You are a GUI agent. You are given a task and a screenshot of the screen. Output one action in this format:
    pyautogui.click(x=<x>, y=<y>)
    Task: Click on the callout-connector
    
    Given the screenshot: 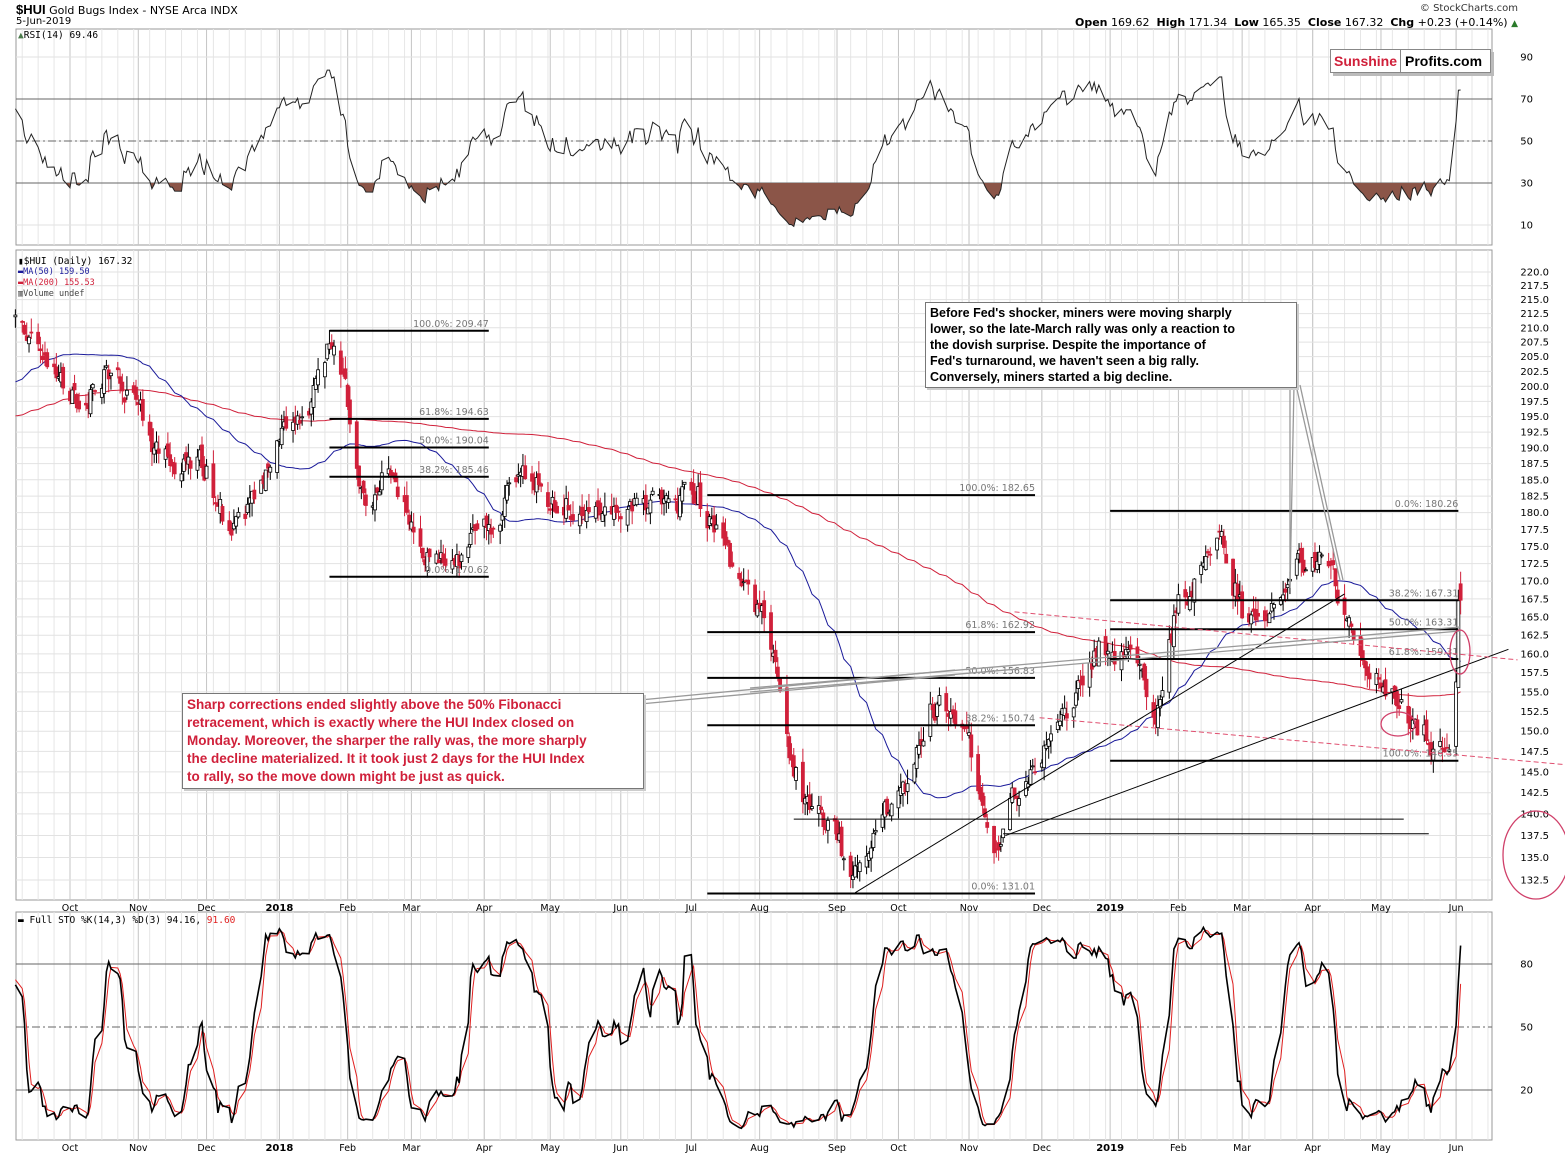 What is the action you would take?
    pyautogui.click(x=1105, y=657)
    